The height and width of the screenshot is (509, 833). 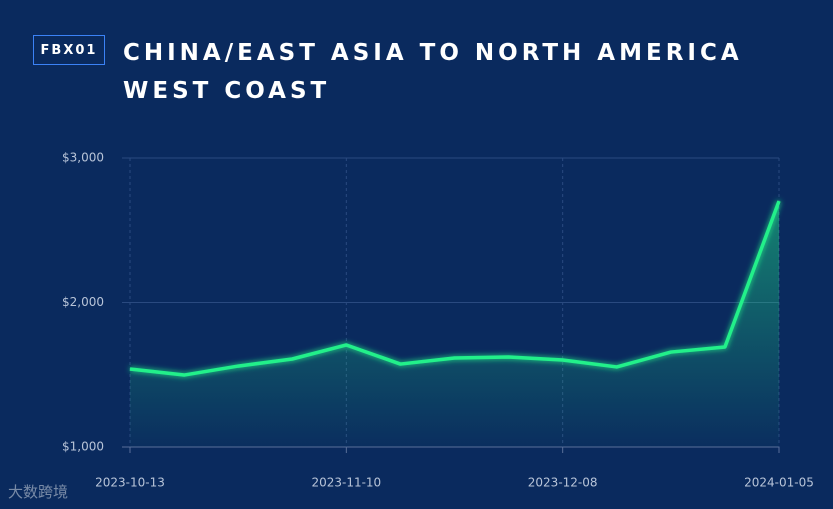 What do you see at coordinates (83, 158) in the screenshot?
I see `y-tick-label: $3,000` at bounding box center [83, 158].